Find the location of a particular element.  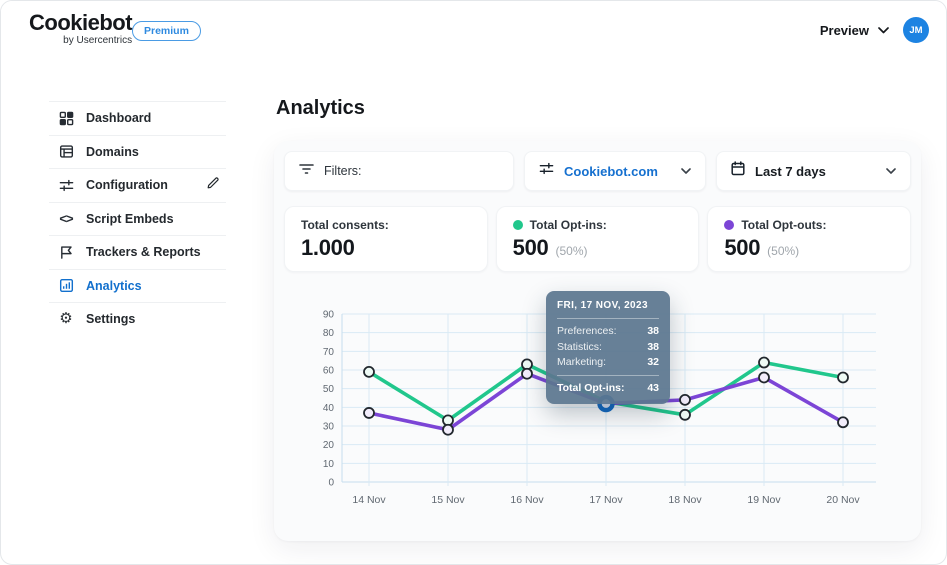

stat-total-consents: Total consents: 1.000 is located at coordinates (386, 239).